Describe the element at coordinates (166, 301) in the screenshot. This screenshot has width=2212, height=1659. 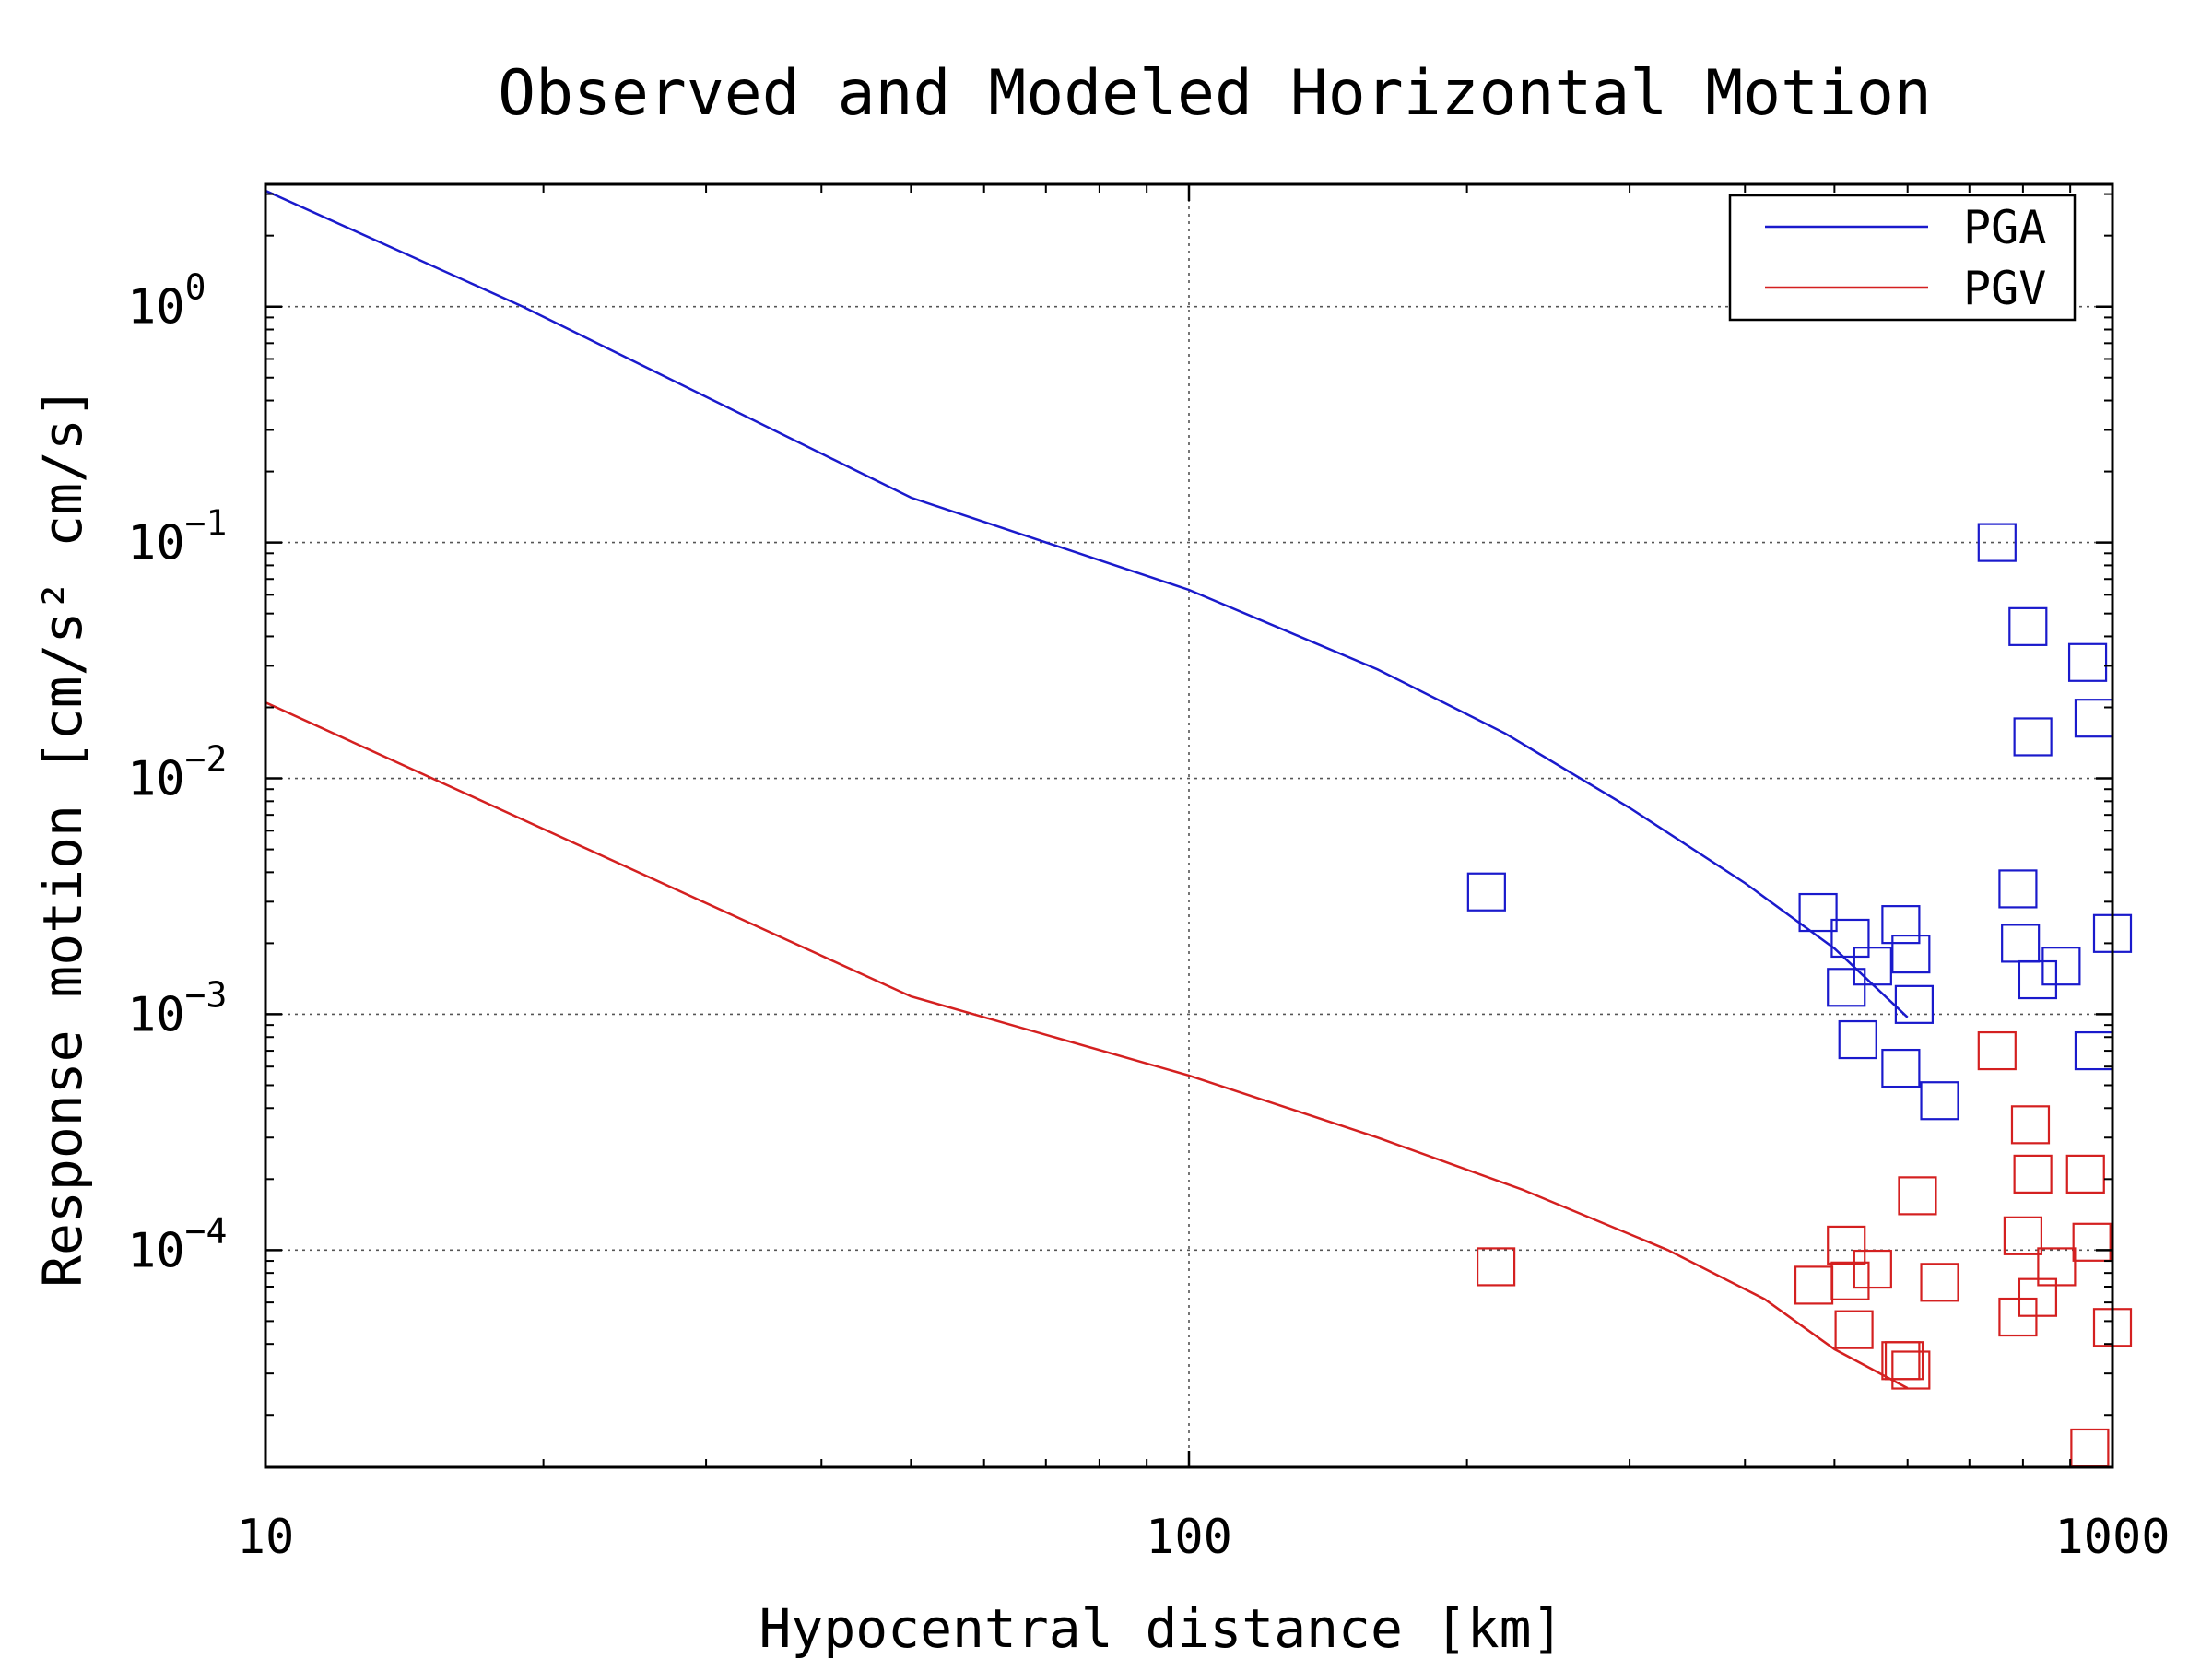
I see `y-tick-label: 10⁰` at that location.